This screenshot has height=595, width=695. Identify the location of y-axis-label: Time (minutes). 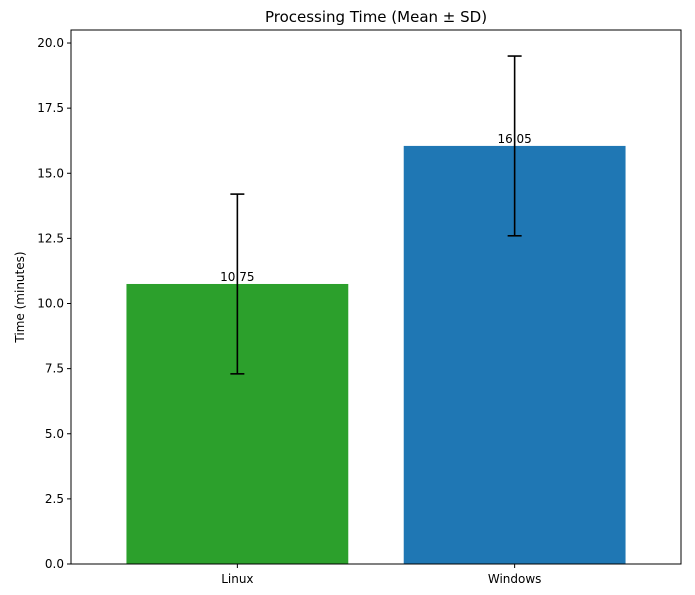
(20, 297).